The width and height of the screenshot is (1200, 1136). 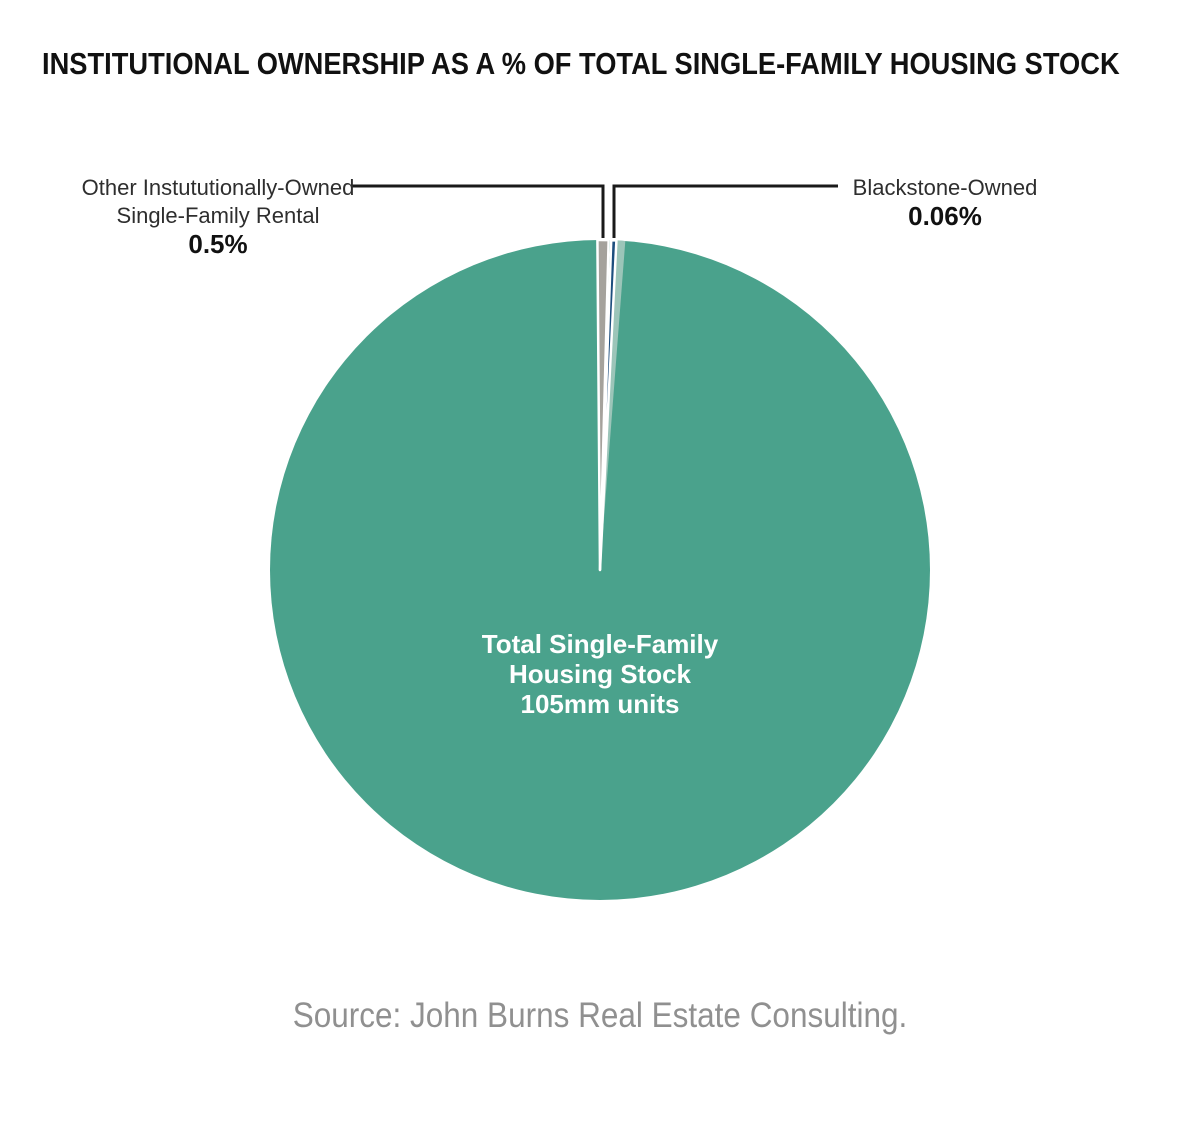 I want to click on pie-slice-blackstone, so click(x=608, y=405).